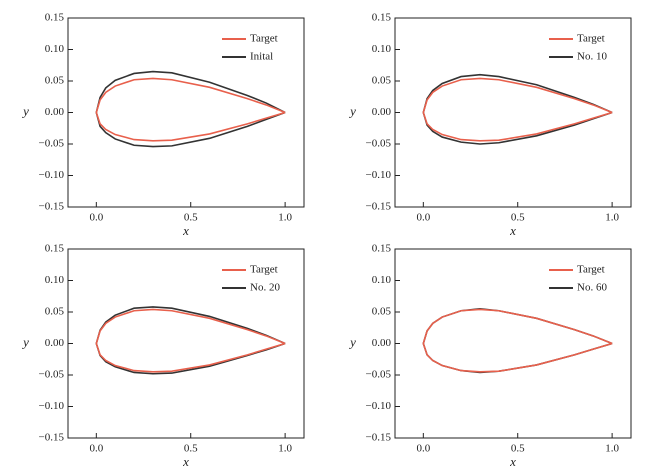  I want to click on legend-label: No. 20, so click(265, 288).